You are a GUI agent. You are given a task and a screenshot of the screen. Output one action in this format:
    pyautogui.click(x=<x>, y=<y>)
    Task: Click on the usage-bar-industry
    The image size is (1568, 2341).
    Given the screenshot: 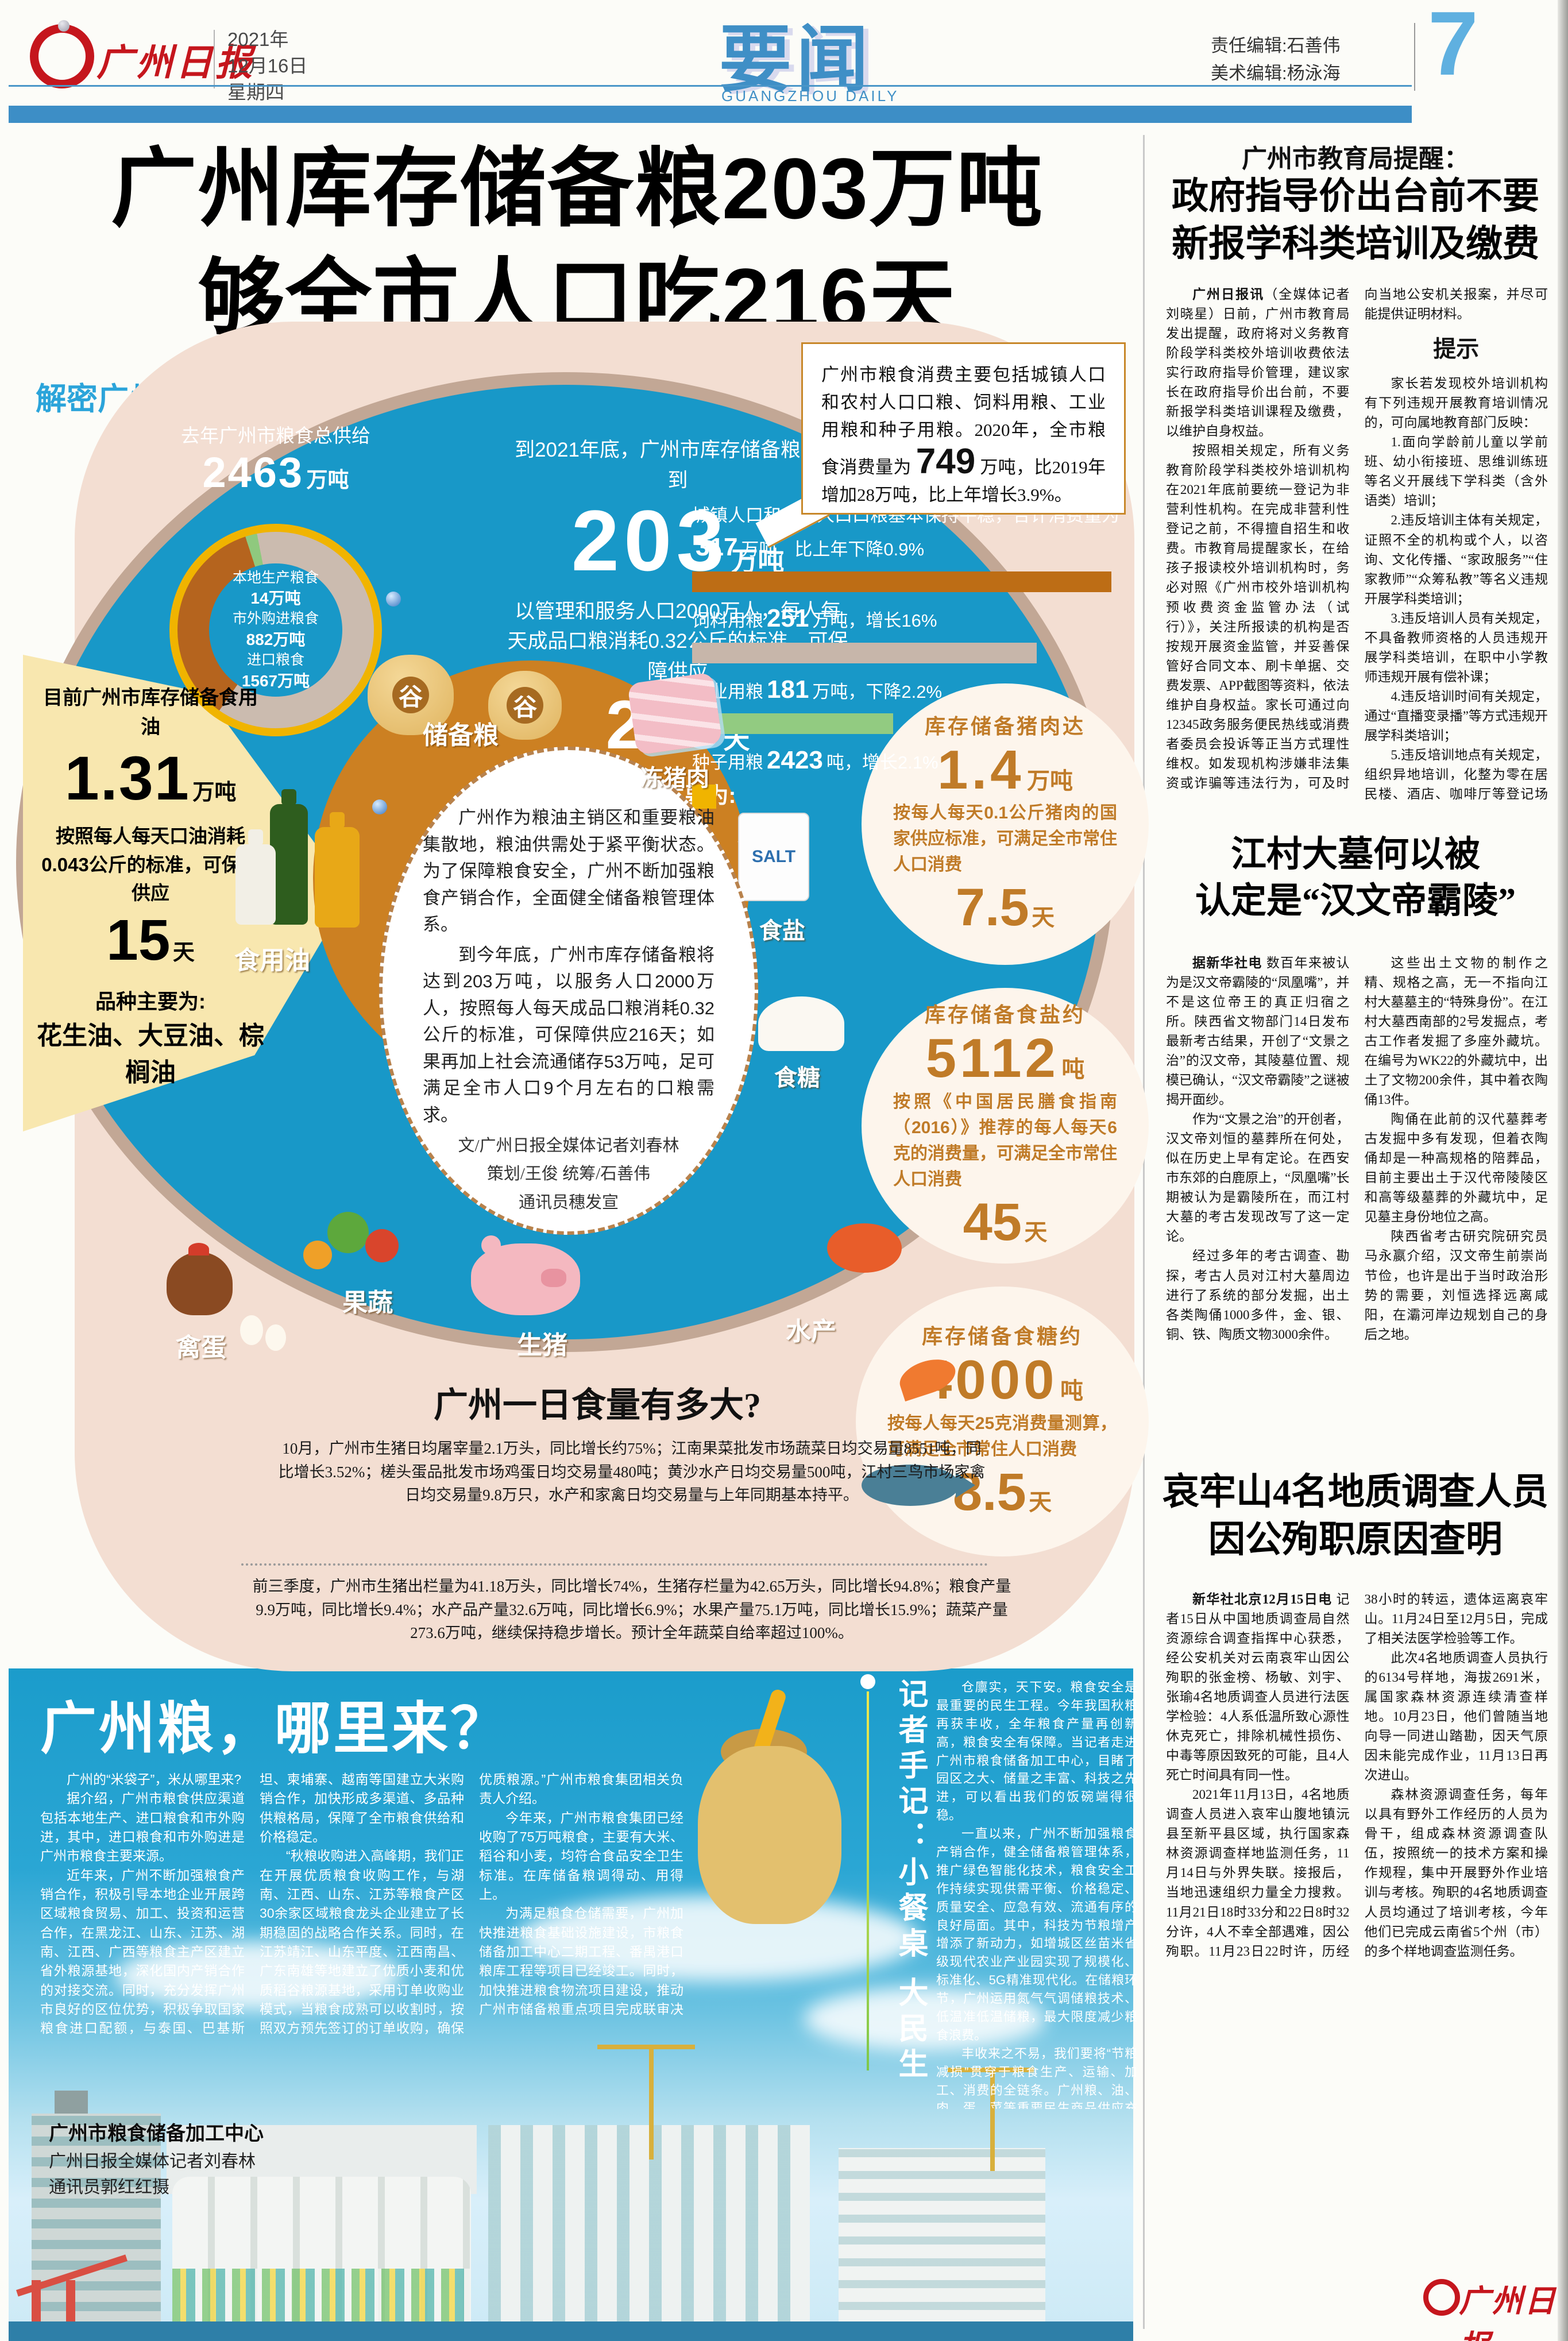 What is the action you would take?
    pyautogui.click(x=792, y=724)
    